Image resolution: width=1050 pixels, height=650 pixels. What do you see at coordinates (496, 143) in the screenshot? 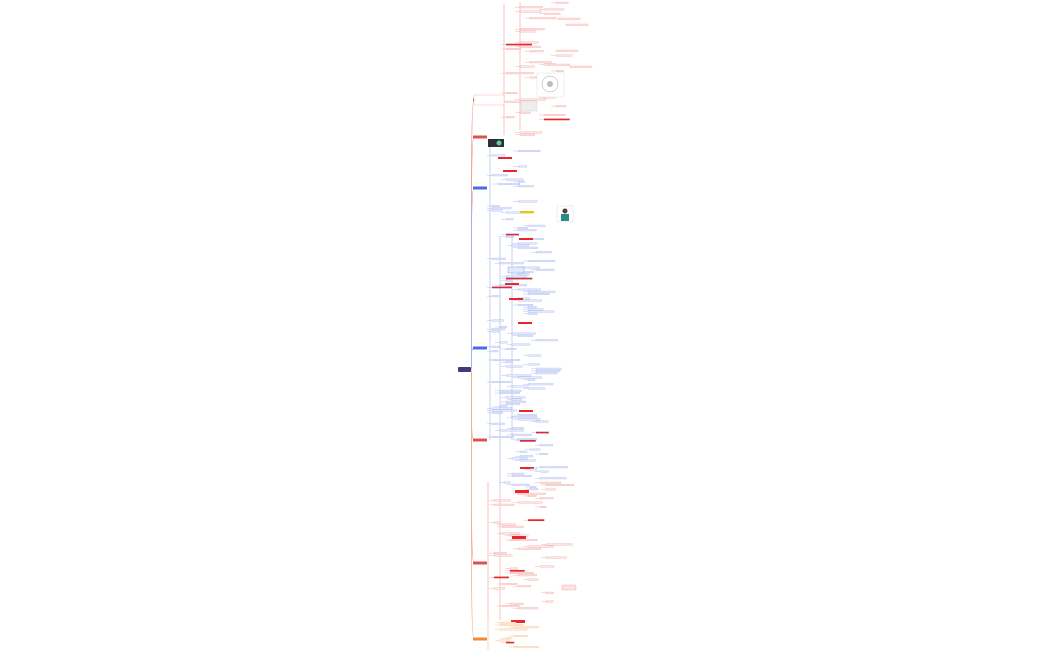
I see `dark-thumbnail-image` at bounding box center [496, 143].